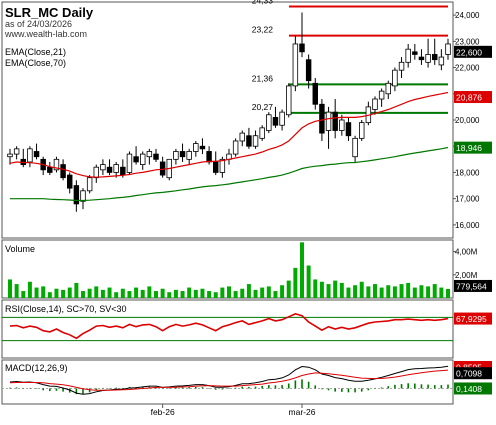 Image resolution: width=496 pixels, height=425 pixels. Describe the element at coordinates (163, 412) in the screenshot. I see `x-tick-label: feb-26` at that location.